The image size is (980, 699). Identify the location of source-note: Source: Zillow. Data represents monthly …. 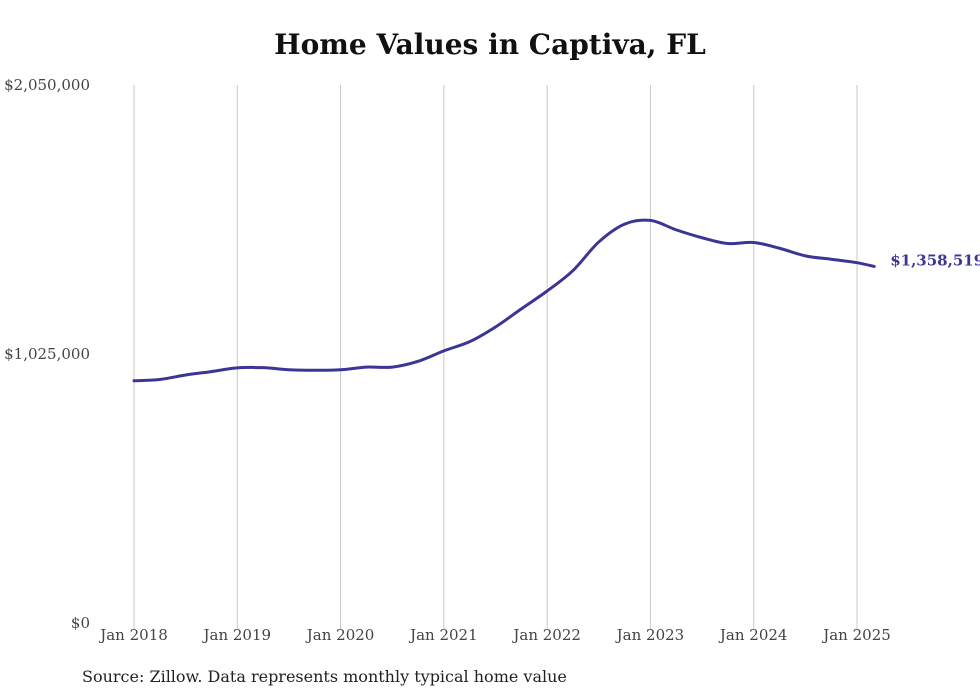
(324, 676).